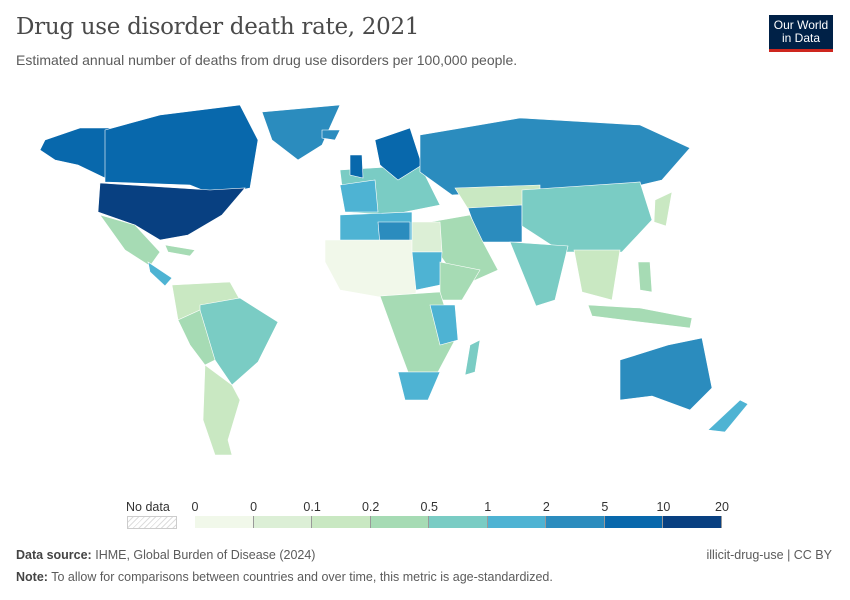 Image resolution: width=850 pixels, height=600 pixels. I want to click on region-australia, so click(666, 374).